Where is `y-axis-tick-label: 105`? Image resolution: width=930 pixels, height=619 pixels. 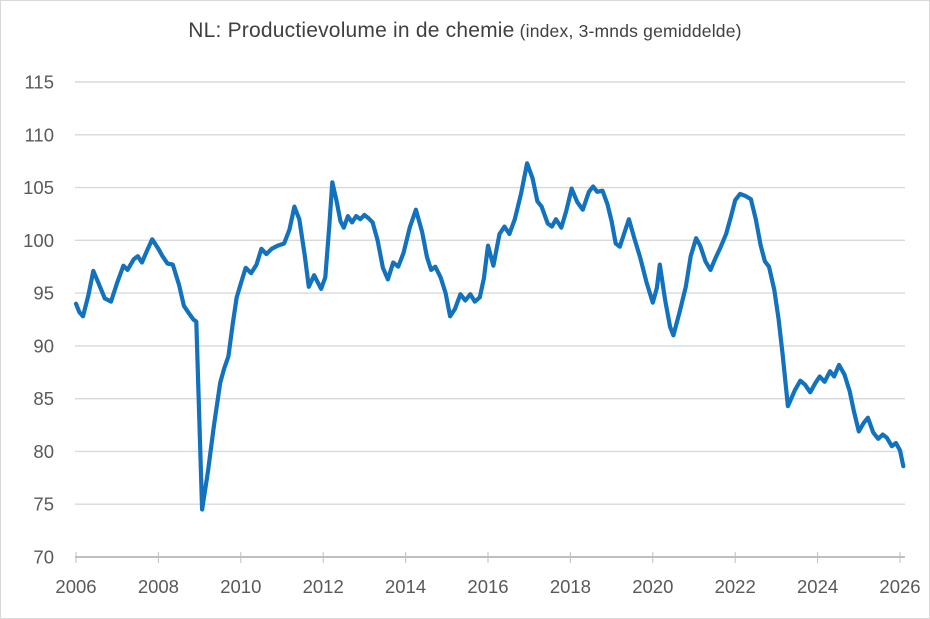
y-axis-tick-label: 105 is located at coordinates (38, 187).